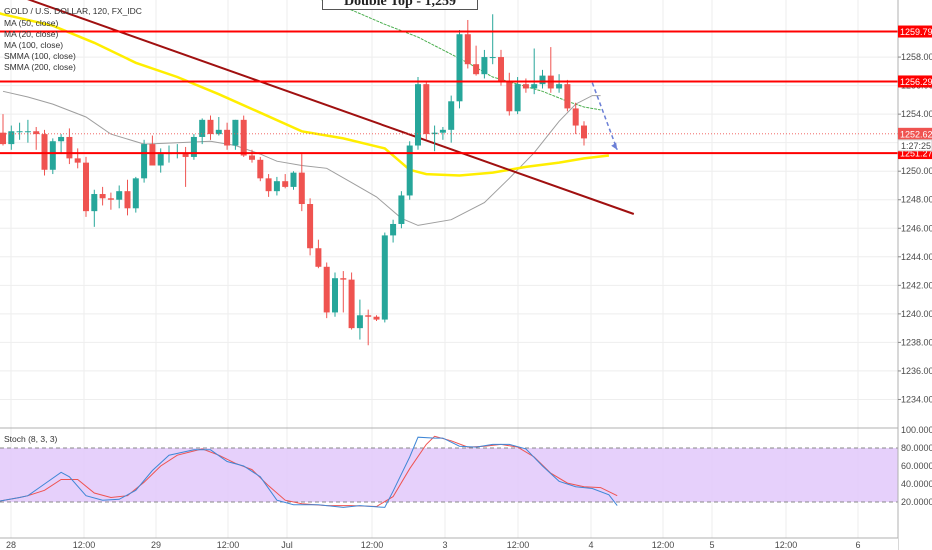  Describe the element at coordinates (916, 484) in the screenshot. I see `stoch-tick-label: 40.0000` at that location.